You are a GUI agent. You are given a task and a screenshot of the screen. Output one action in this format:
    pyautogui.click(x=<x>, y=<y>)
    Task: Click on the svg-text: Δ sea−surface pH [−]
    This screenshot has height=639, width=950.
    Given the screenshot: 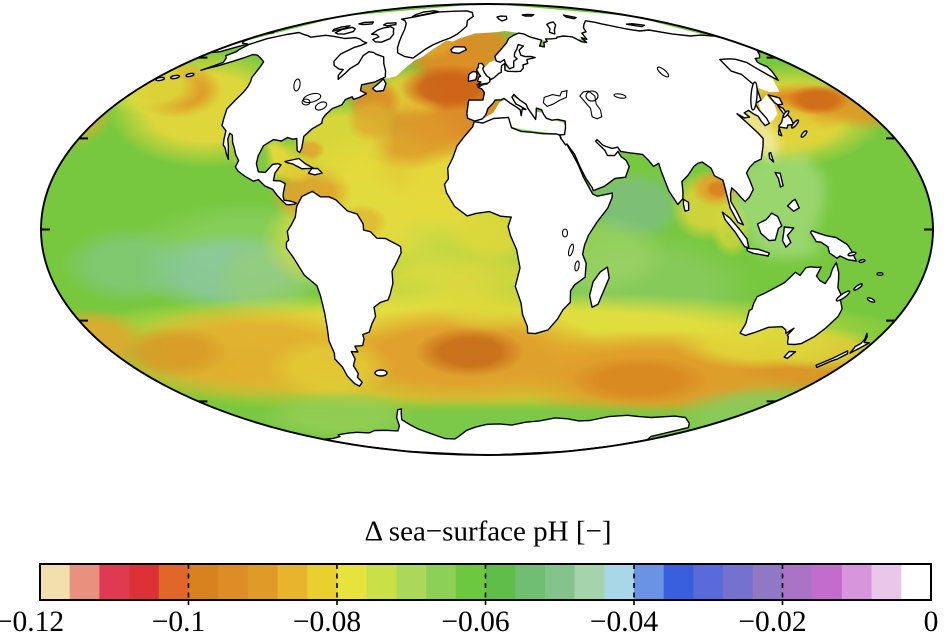 What is the action you would take?
    pyautogui.click(x=487, y=532)
    